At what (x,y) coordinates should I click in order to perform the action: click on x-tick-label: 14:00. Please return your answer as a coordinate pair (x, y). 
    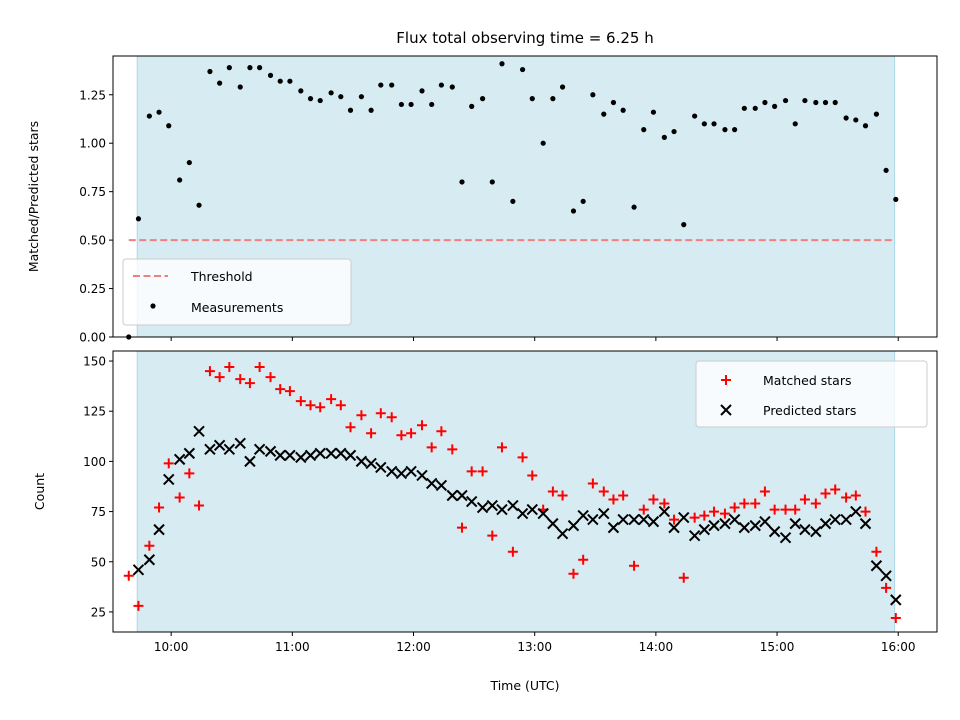
    Looking at the image, I should click on (656, 647).